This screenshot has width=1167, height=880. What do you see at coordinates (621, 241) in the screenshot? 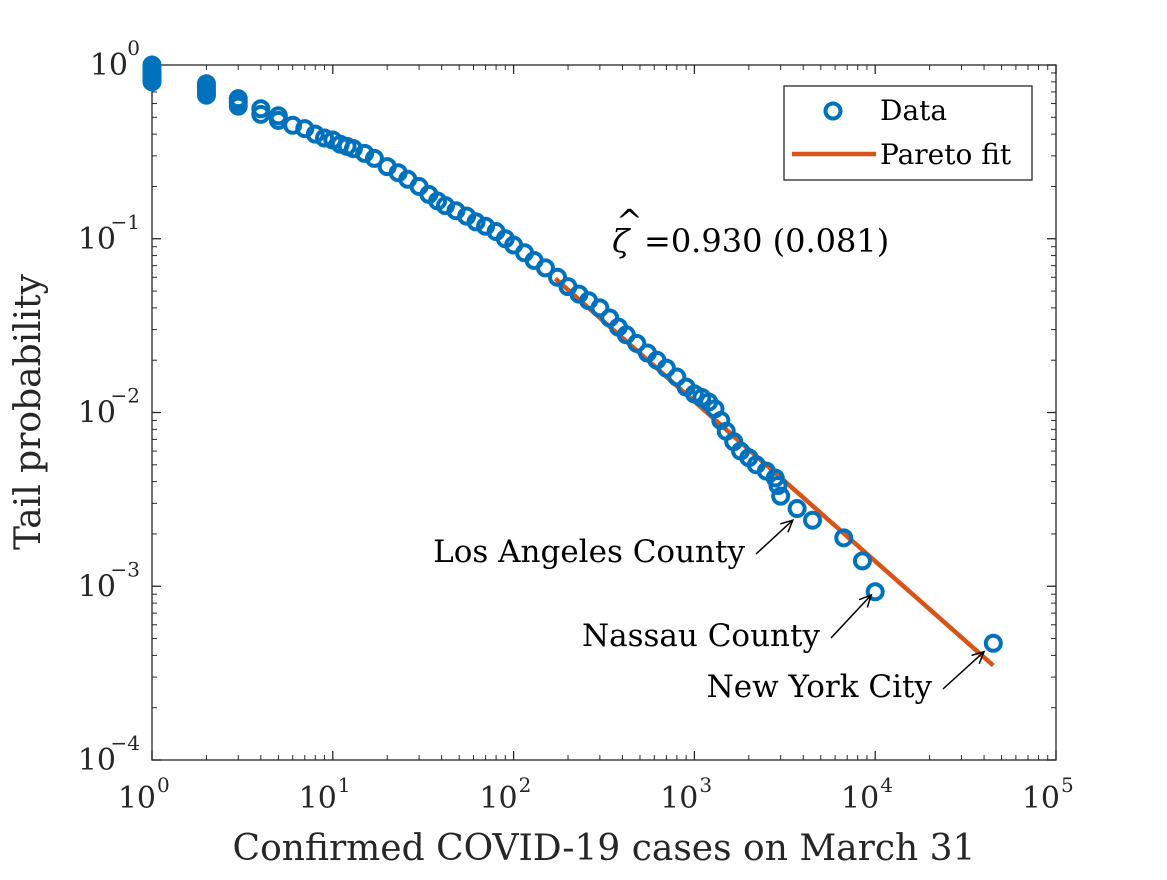
I see `zeta-hat-symbol: ζ` at bounding box center [621, 241].